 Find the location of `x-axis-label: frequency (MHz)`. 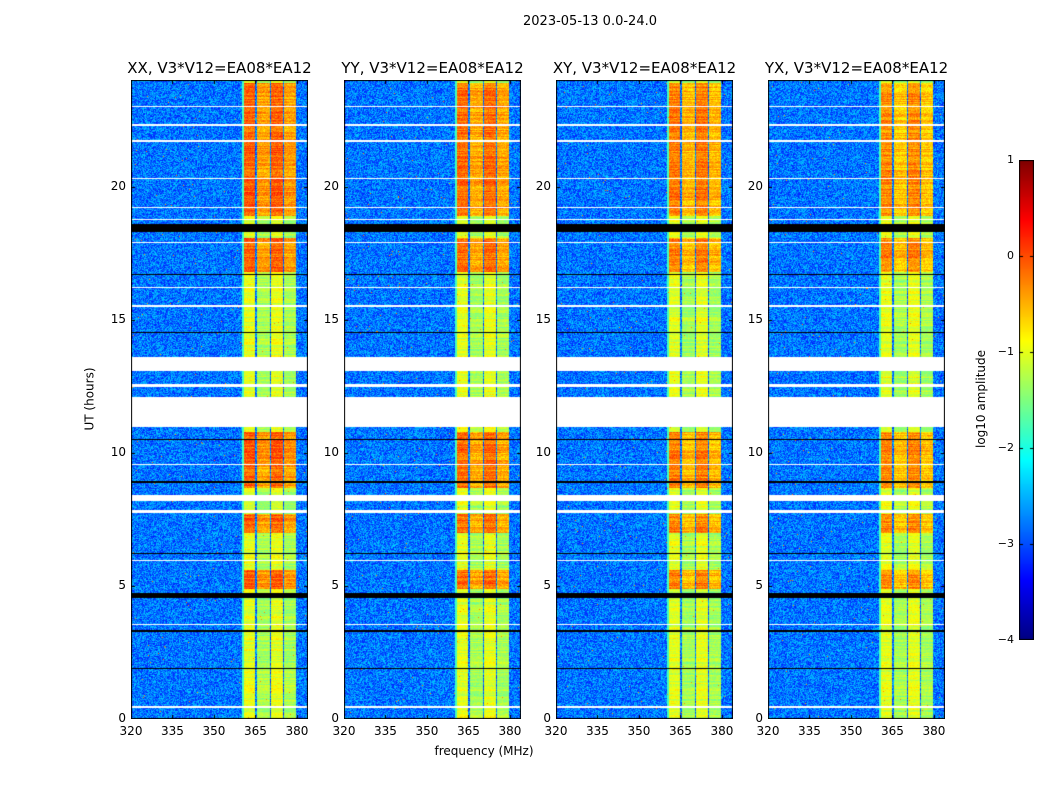

x-axis-label: frequency (MHz) is located at coordinates (484, 751).